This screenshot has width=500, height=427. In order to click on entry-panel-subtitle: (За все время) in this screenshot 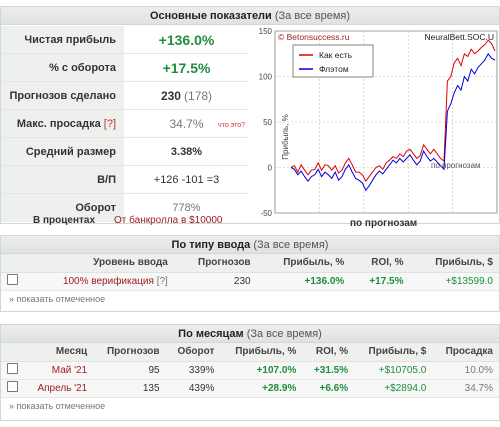, I will do `click(291, 245)`.